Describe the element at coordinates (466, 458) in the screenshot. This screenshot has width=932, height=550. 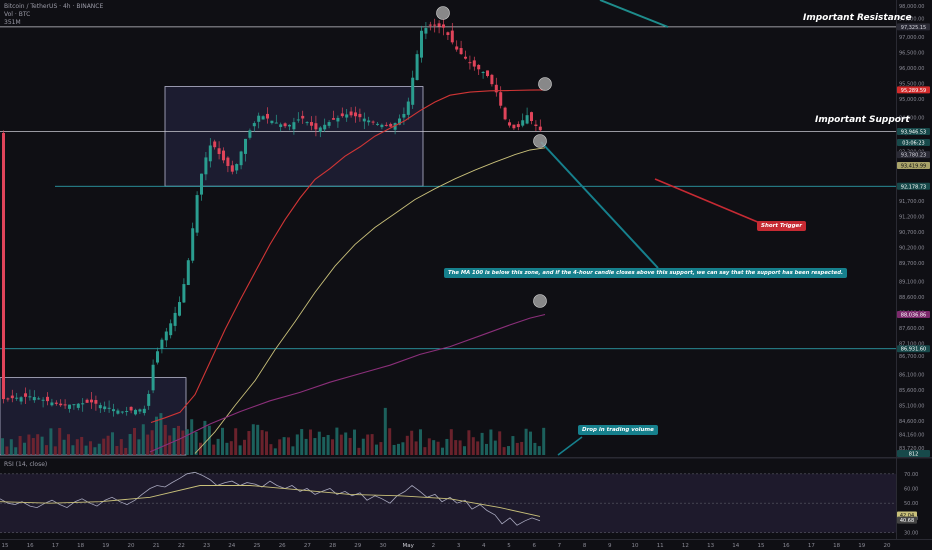
I see `panel-divider` at that location.